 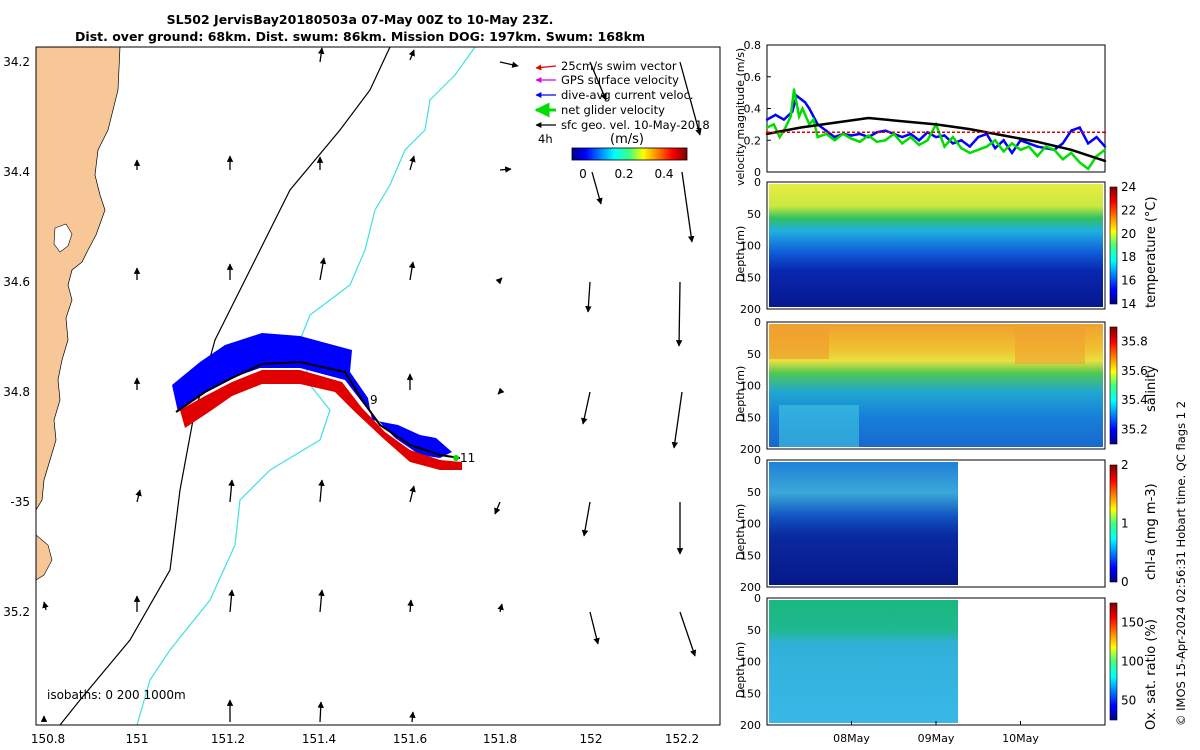 I want to click on dive-avg-vector-band, so click(x=312, y=395).